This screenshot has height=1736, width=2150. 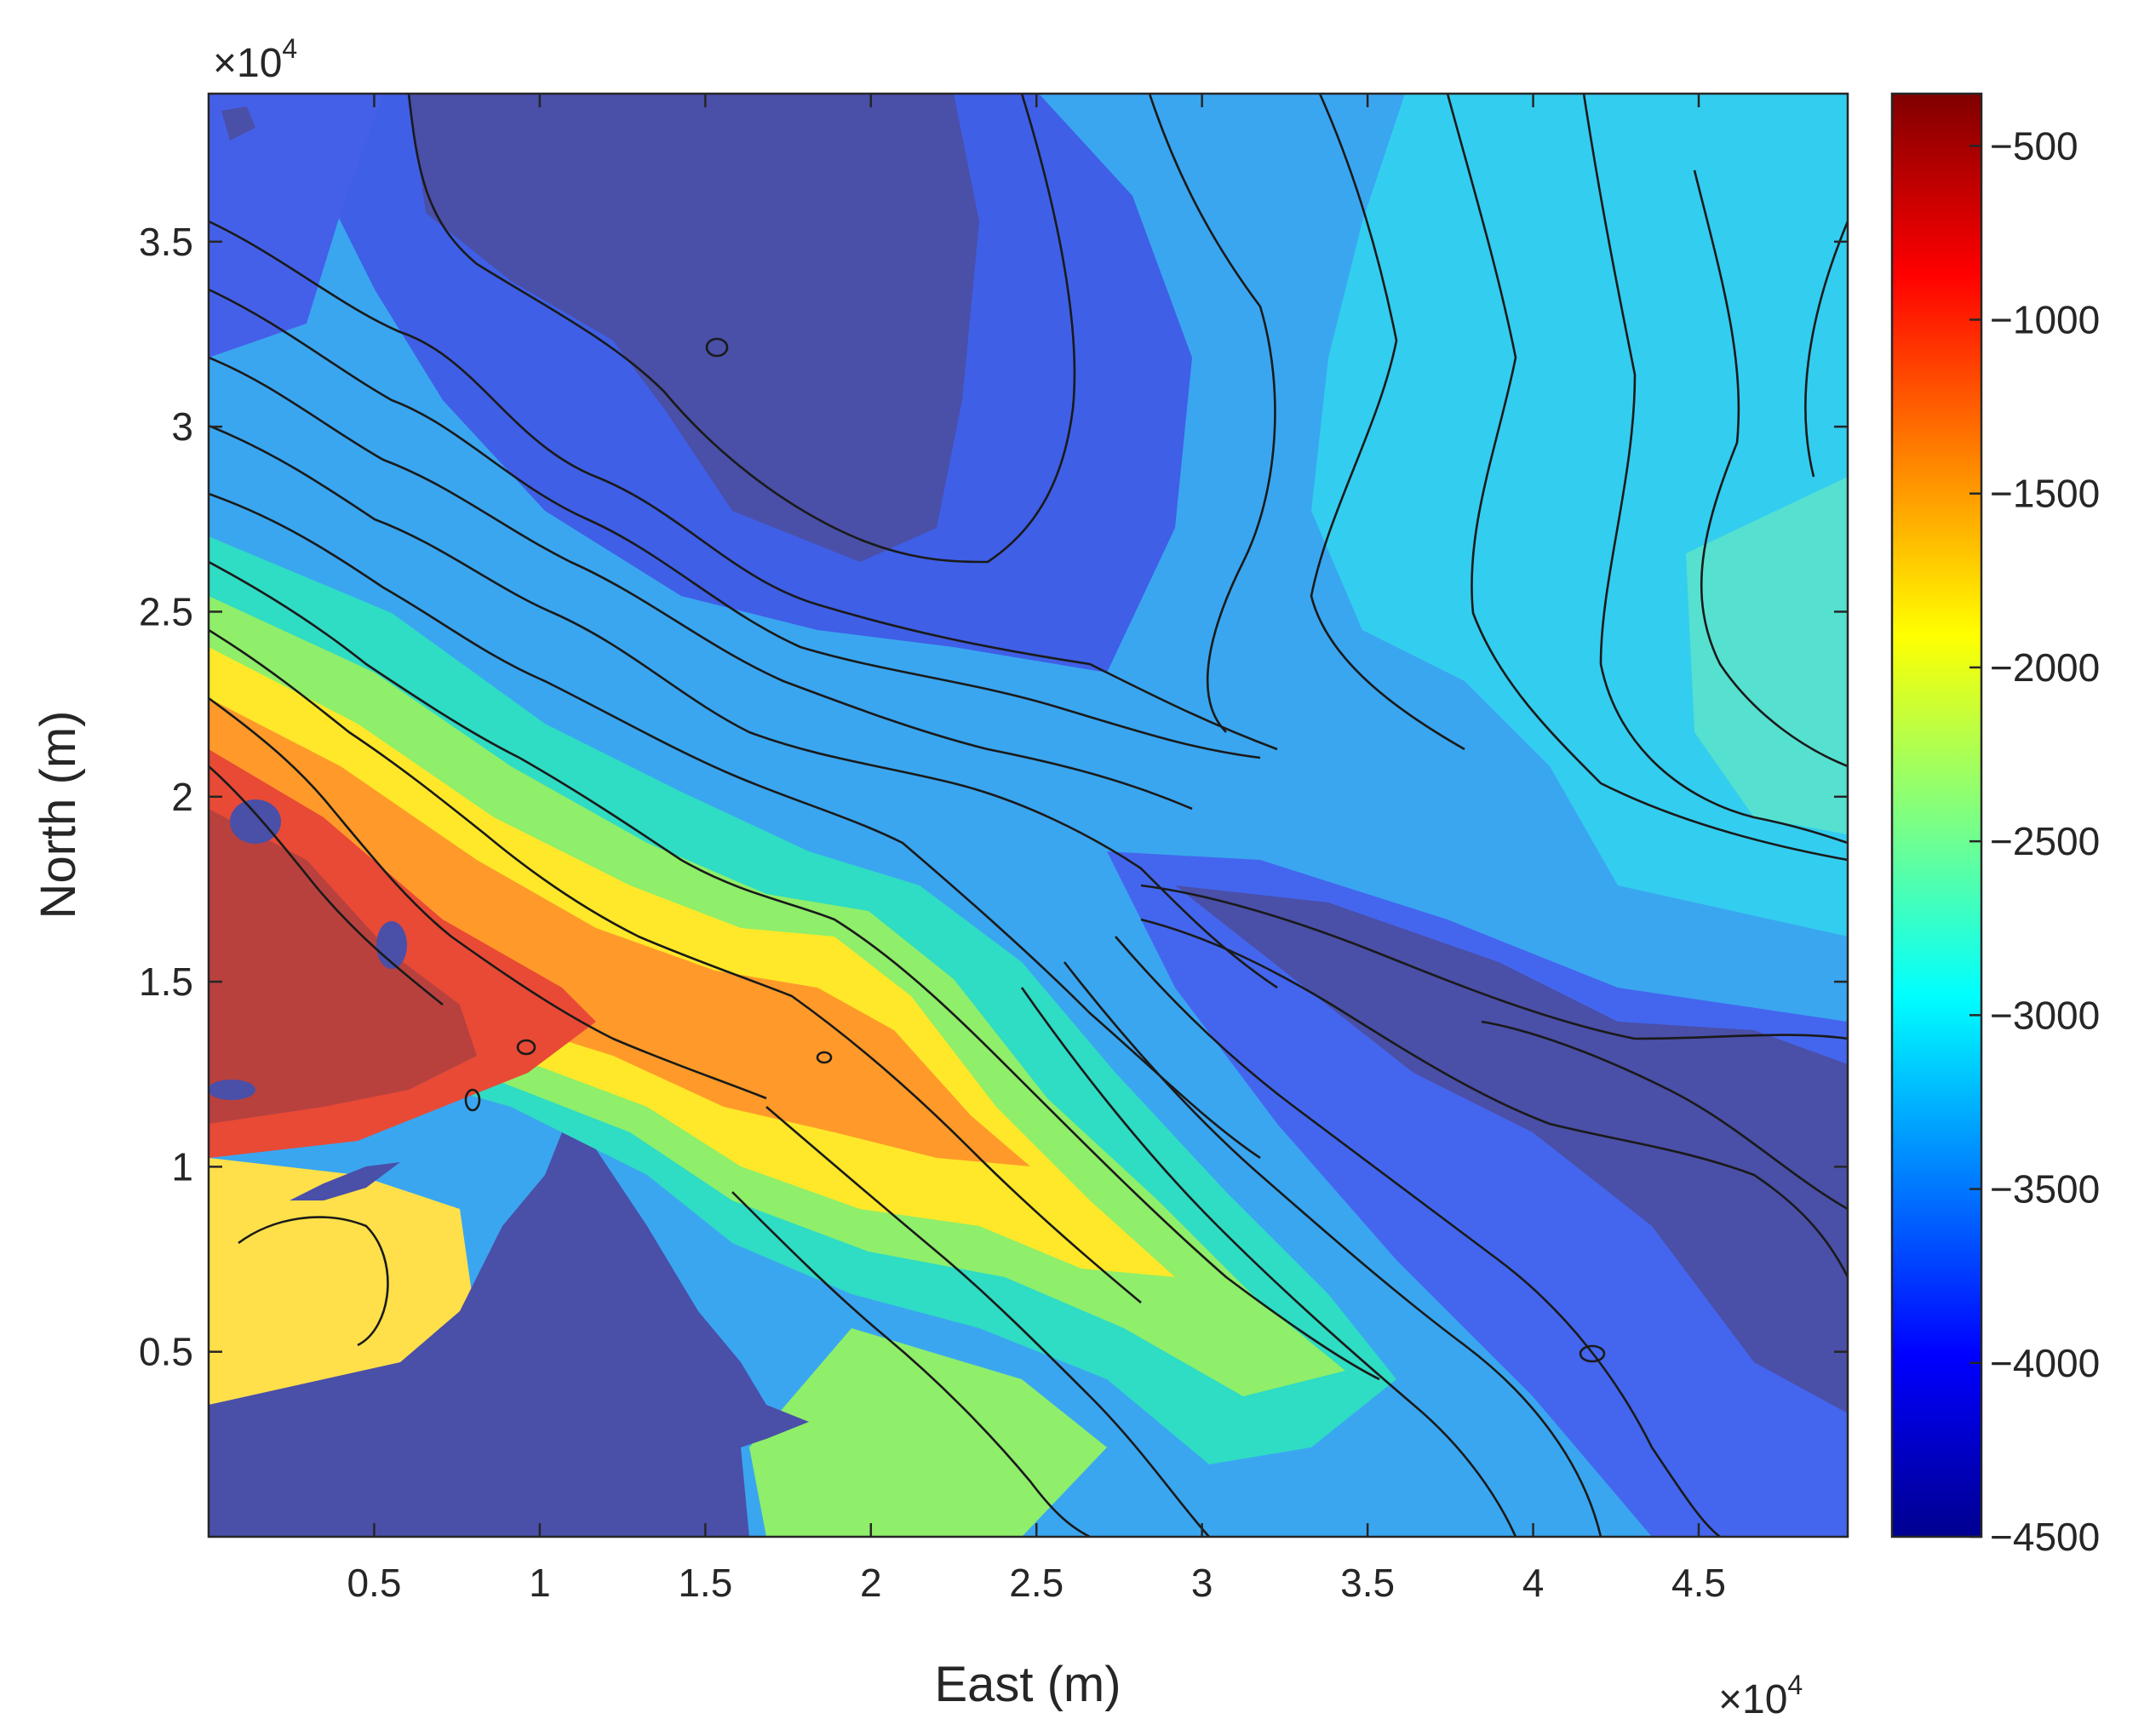 What do you see at coordinates (166, 982) in the screenshot?
I see `y-tick-label: 1.5` at bounding box center [166, 982].